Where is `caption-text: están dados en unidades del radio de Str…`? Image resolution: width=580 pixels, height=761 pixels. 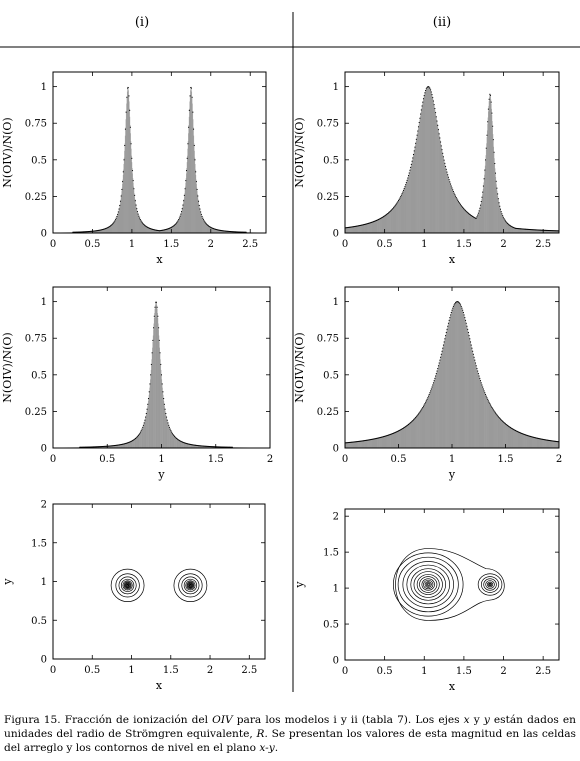 caption-text: están dados en unidades del radio de Str… is located at coordinates (290, 727).